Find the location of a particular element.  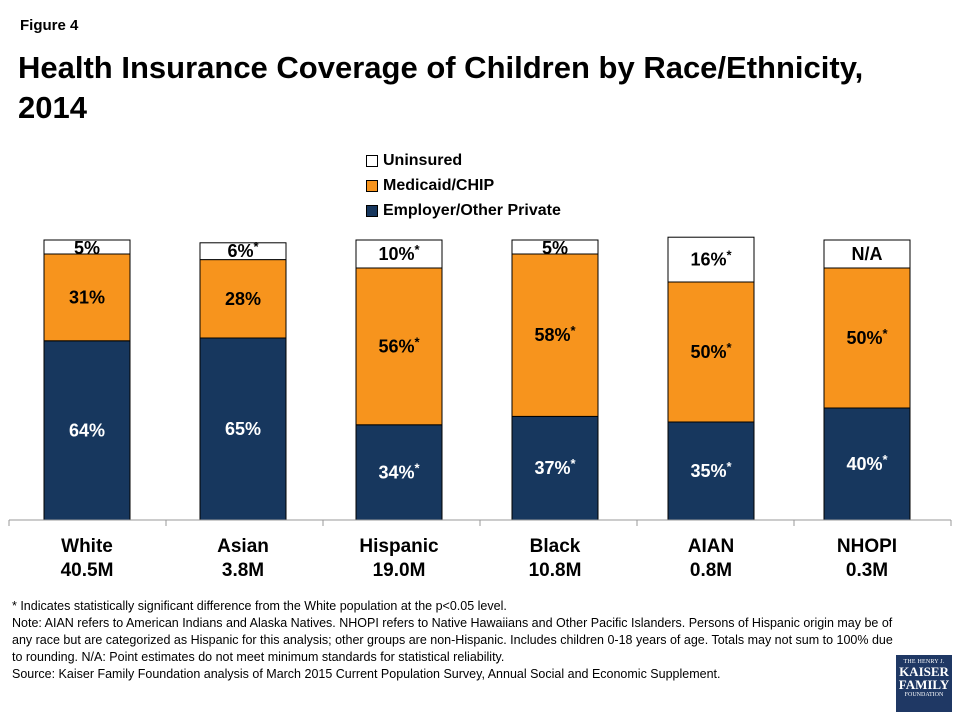

x-tick-label-black: Black is located at coordinates (555, 546).